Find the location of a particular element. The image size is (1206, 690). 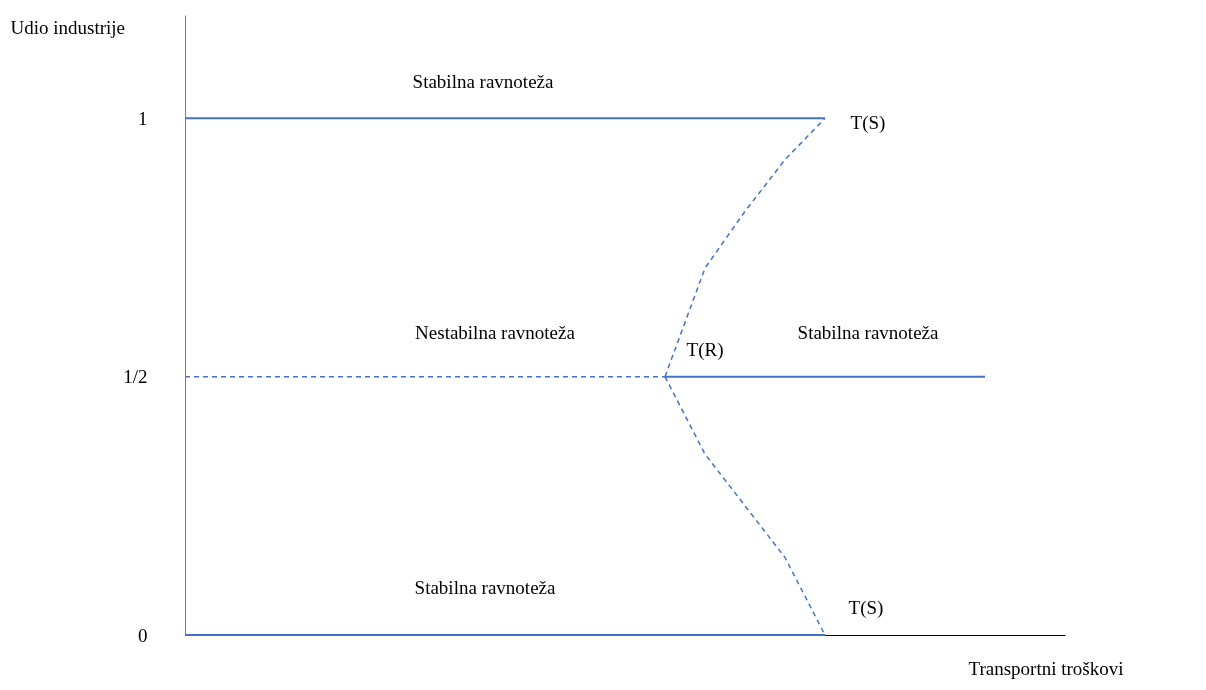

annotation: Nestabilna ravnoteža is located at coordinates (495, 332).